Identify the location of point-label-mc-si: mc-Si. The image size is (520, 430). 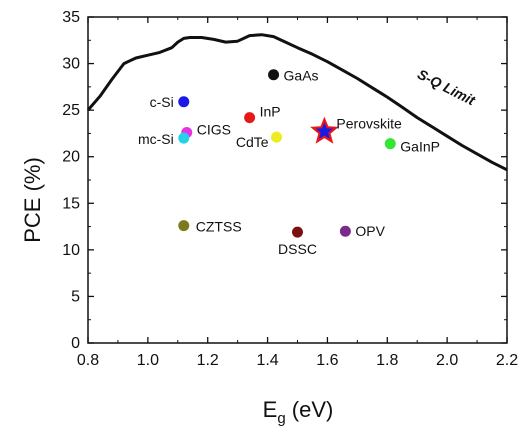
(156, 139).